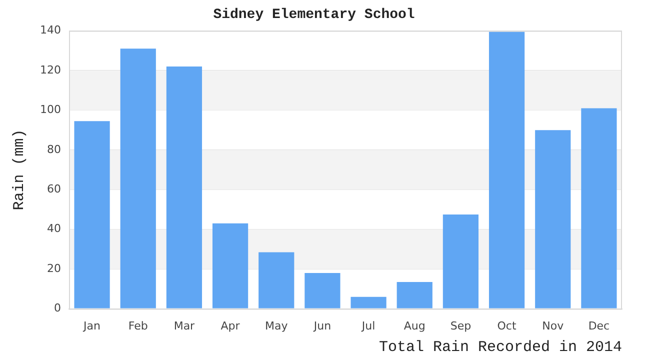 This screenshot has width=650, height=360. What do you see at coordinates (57, 308) in the screenshot?
I see `y-tick-label: 0` at bounding box center [57, 308].